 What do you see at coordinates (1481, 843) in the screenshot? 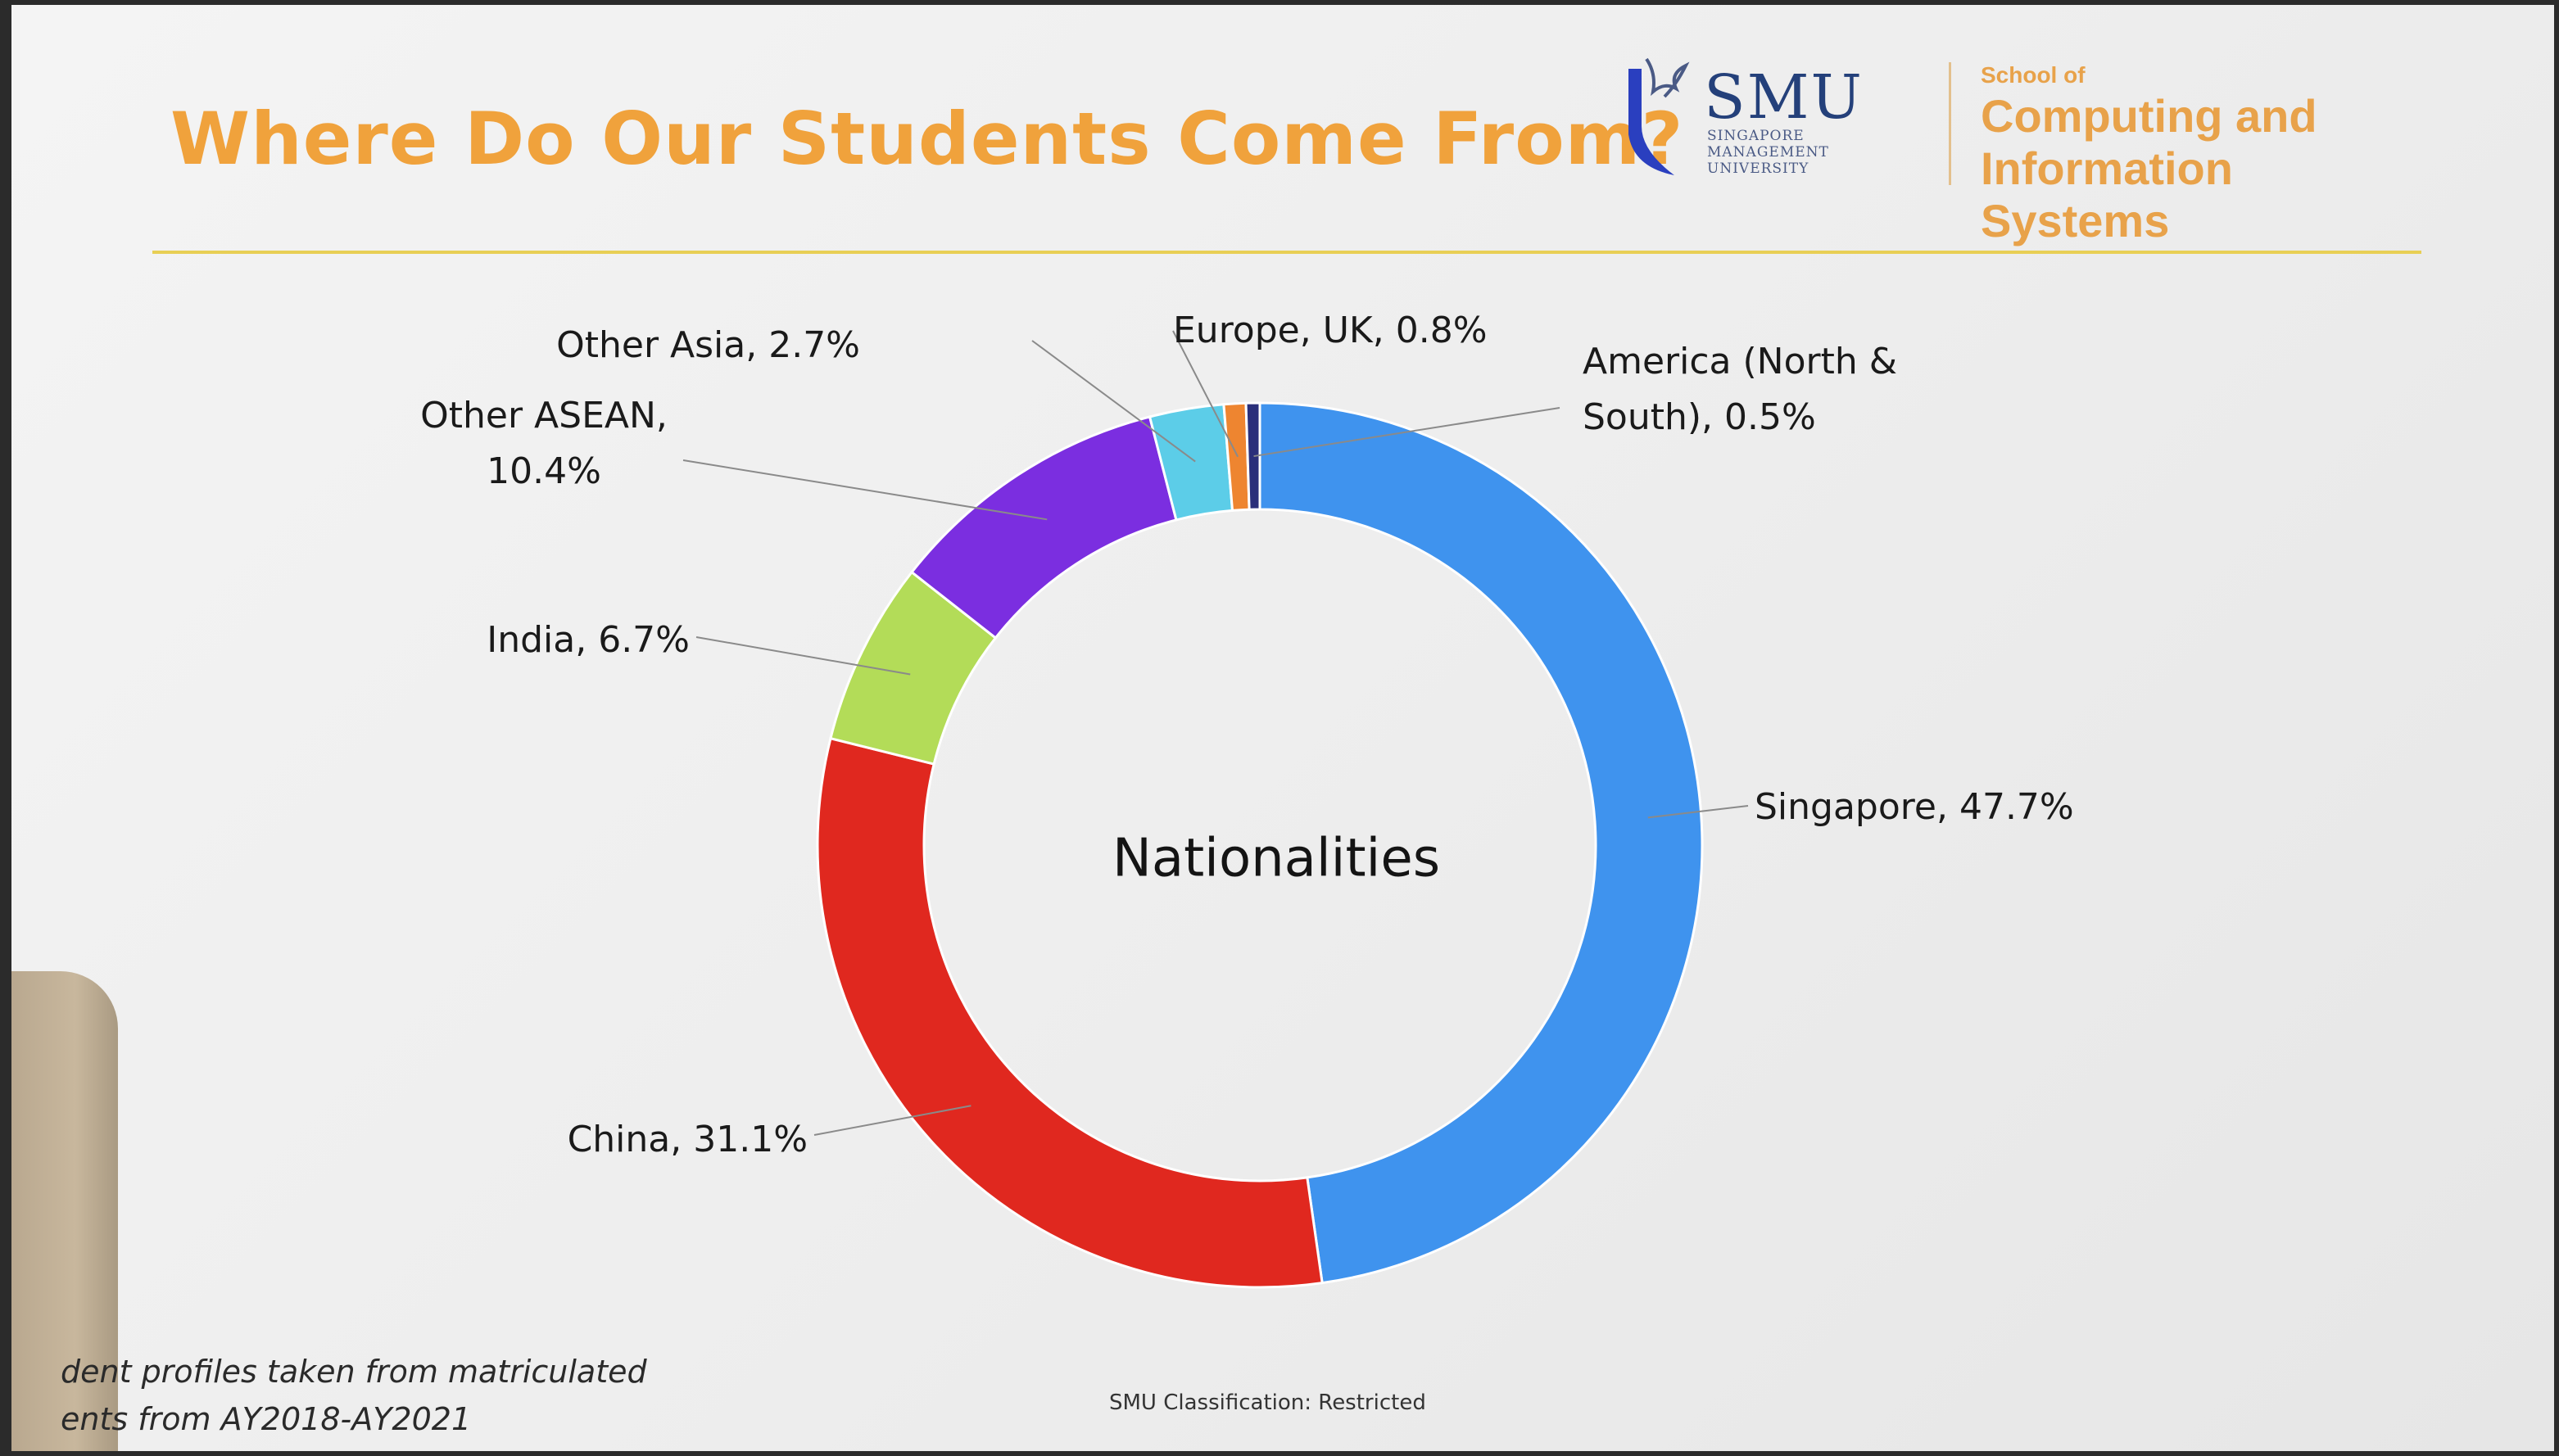
I see `slice-singapore` at bounding box center [1481, 843].